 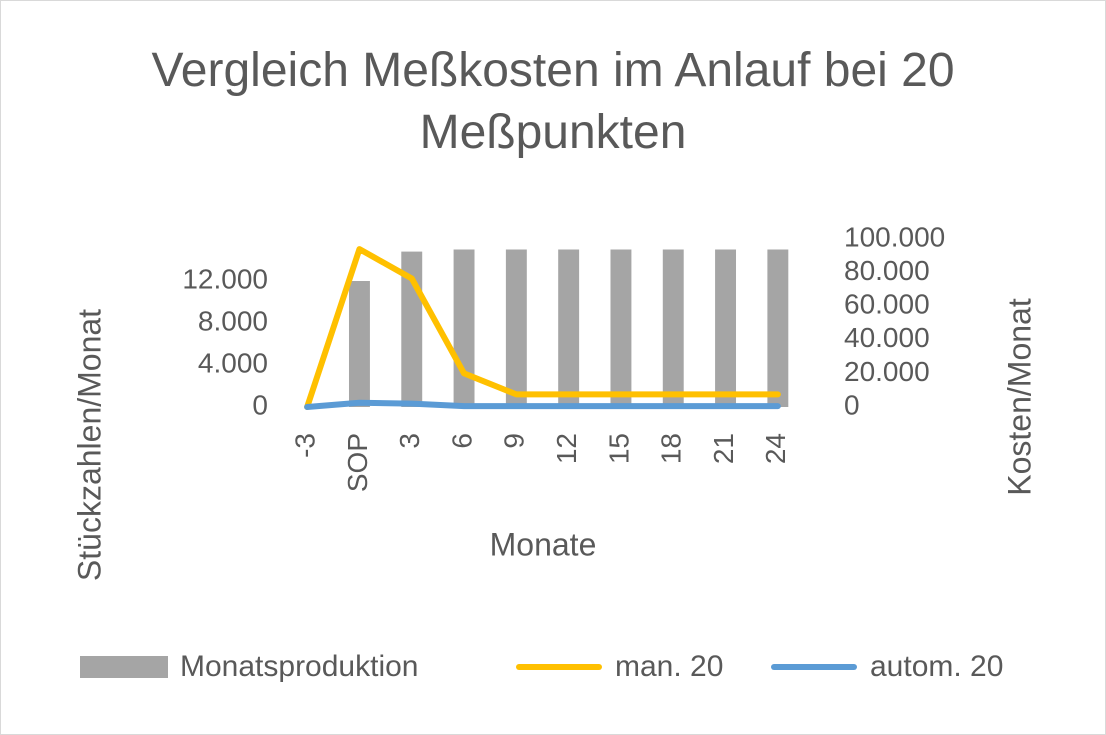 What do you see at coordinates (514, 441) in the screenshot?
I see `x-tick-label: 9` at bounding box center [514, 441].